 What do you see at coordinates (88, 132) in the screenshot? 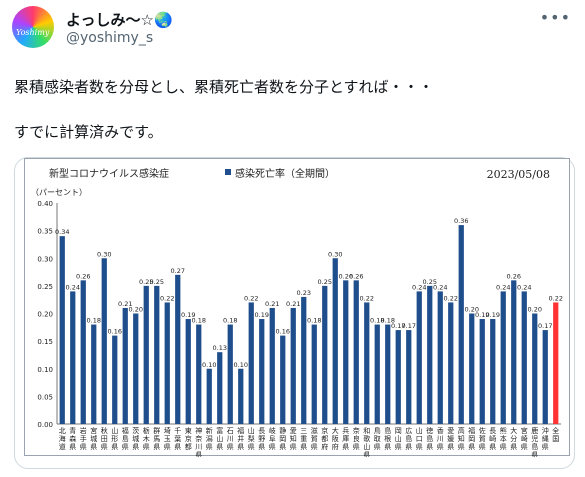
I see `tweet-text-line-2: すでに計算済みです。` at bounding box center [88, 132].